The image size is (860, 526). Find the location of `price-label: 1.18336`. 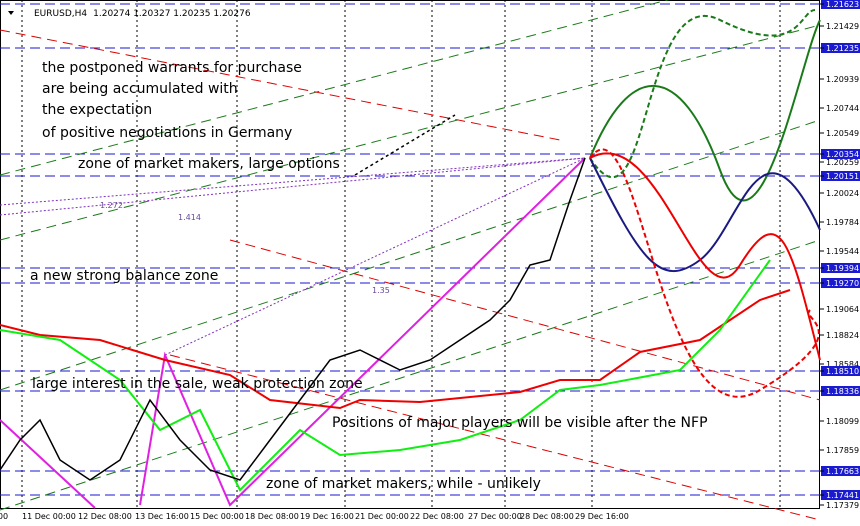

price-label: 1.18336 is located at coordinates (842, 391).